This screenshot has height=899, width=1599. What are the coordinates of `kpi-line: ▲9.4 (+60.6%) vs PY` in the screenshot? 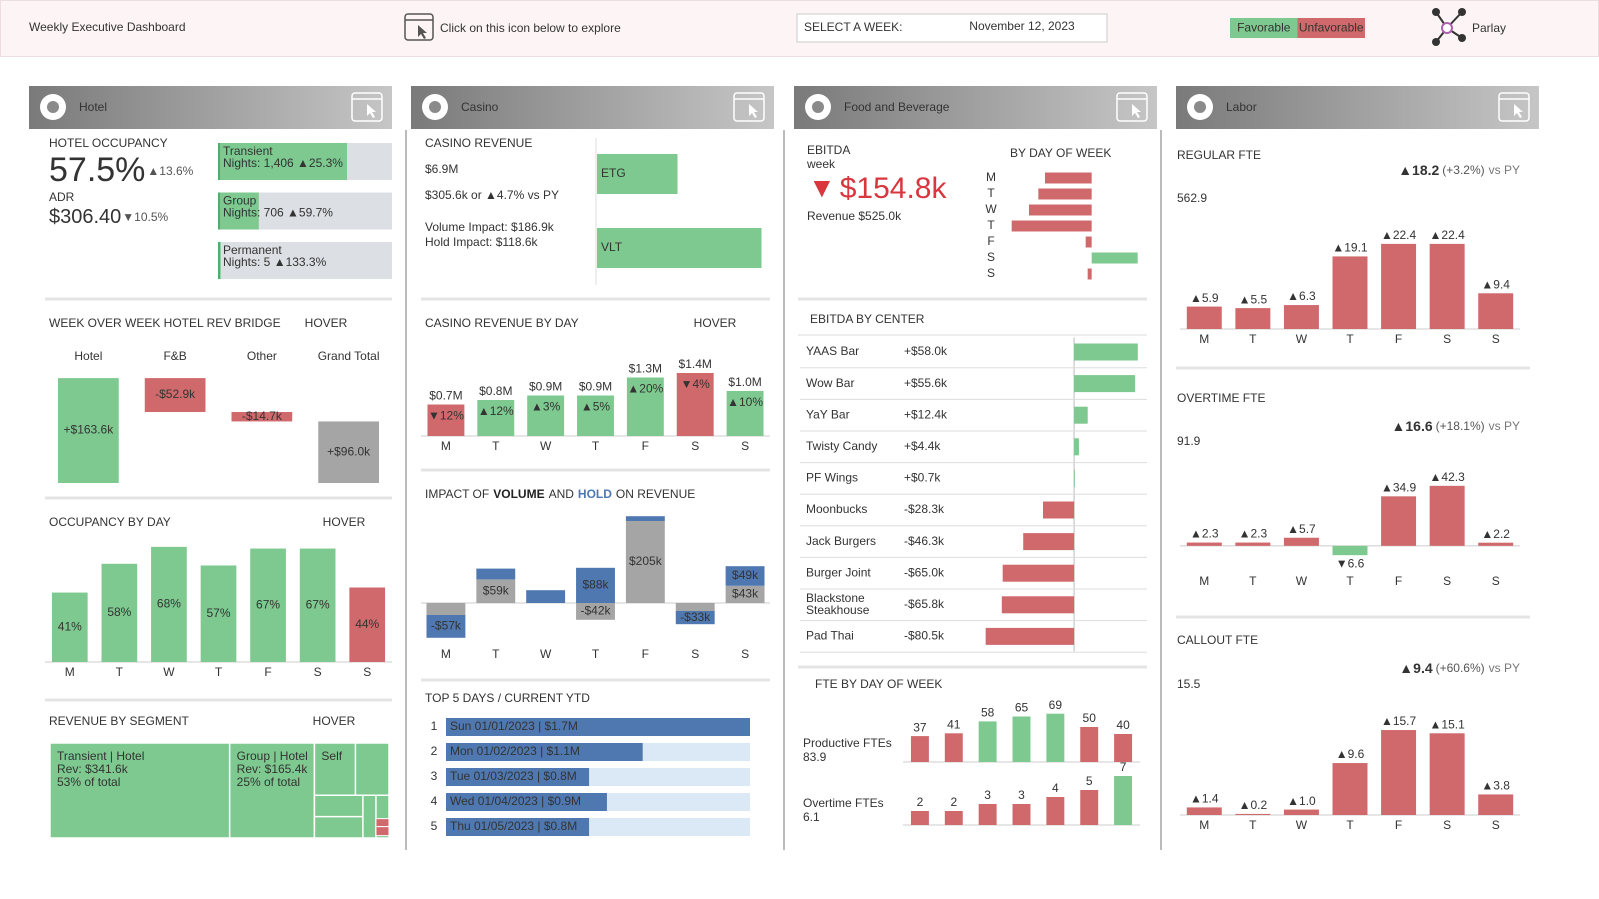 It's located at (1459, 668).